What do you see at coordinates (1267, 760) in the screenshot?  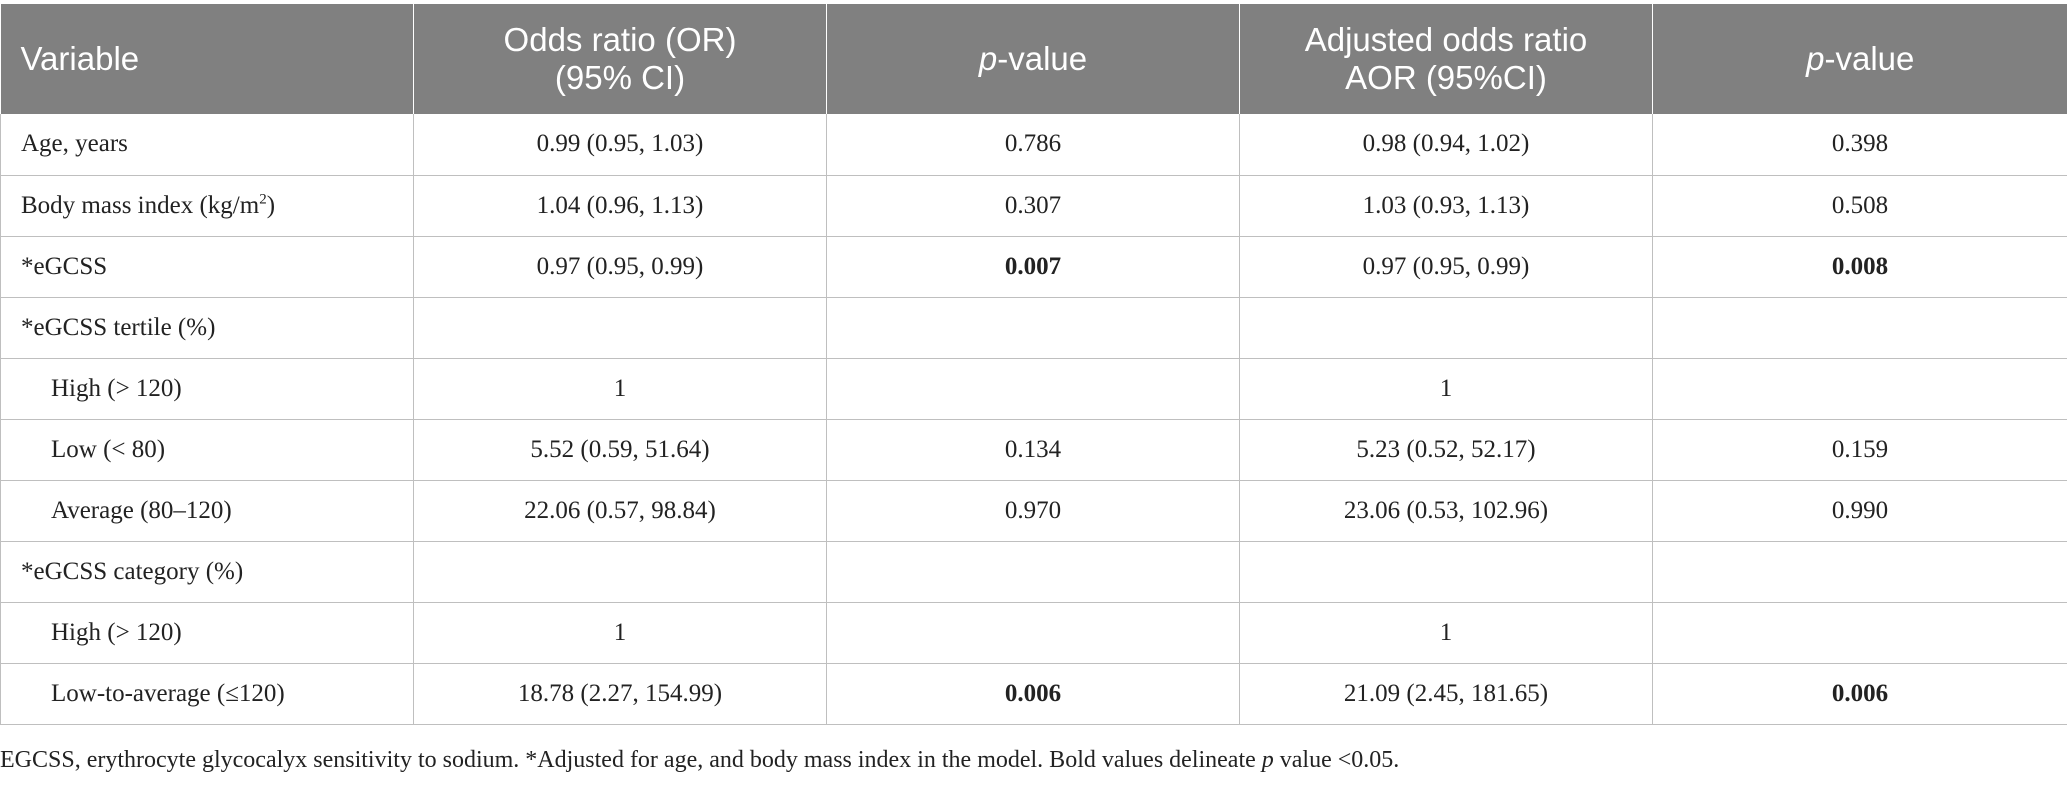 I see `footnote-italic-p: p` at bounding box center [1267, 760].